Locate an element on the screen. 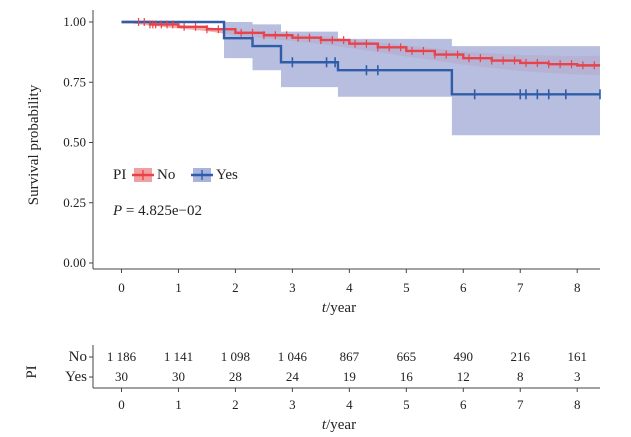  risk-row-label: No is located at coordinates (78, 357).